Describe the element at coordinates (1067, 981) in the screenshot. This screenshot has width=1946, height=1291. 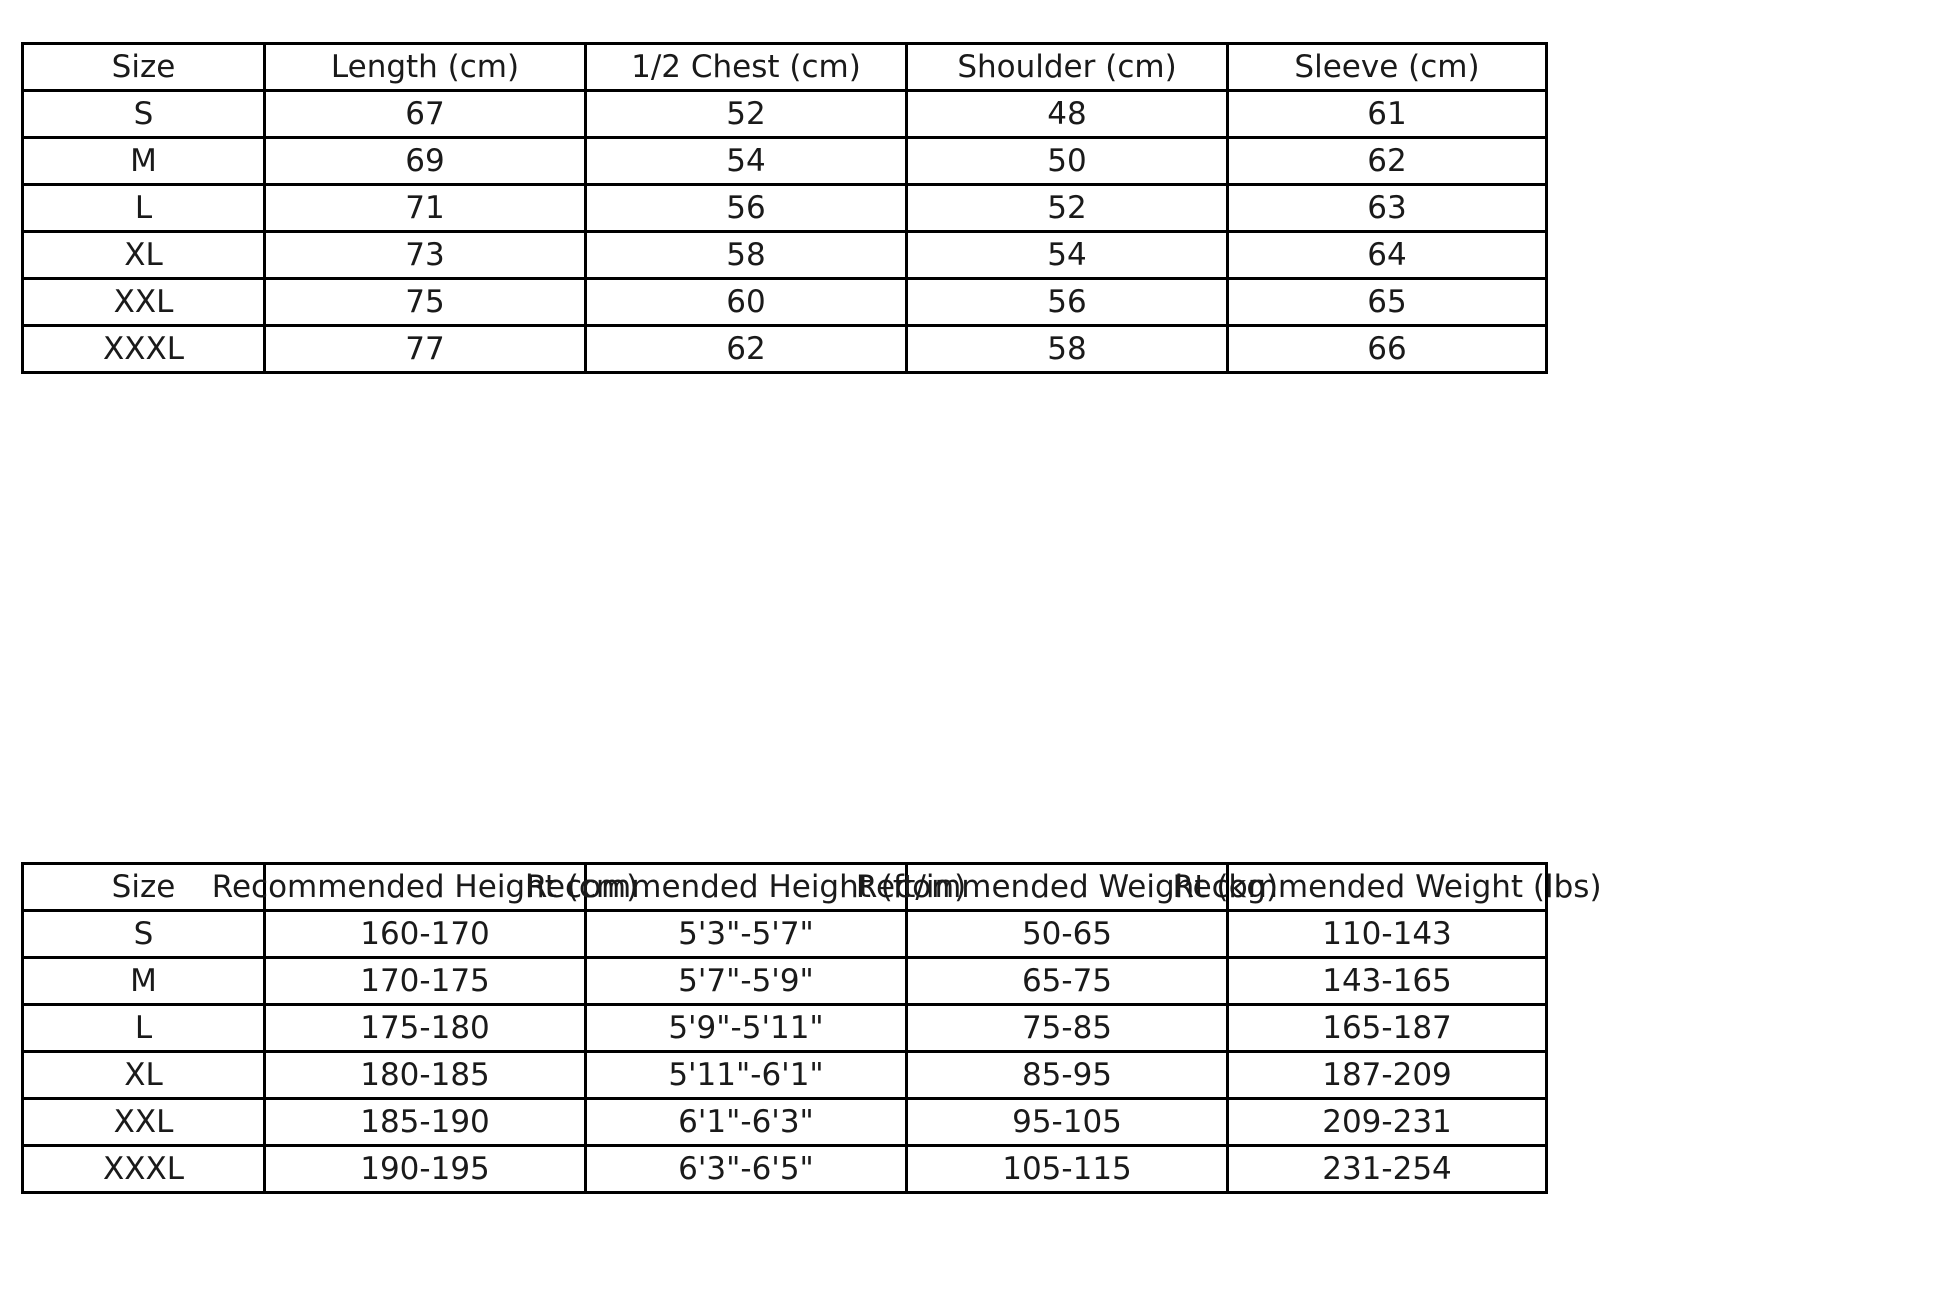
I see `cell-weight-kg: 65-75` at that location.